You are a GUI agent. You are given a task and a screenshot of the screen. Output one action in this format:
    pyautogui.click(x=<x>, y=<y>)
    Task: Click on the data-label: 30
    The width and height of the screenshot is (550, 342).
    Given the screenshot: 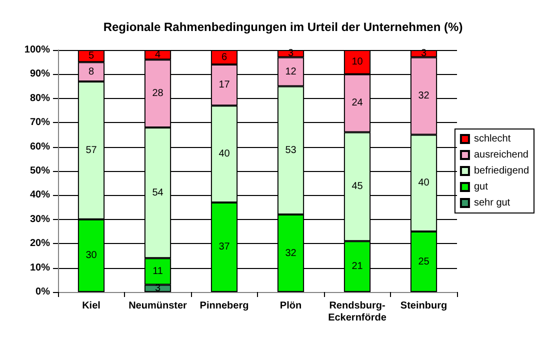 What is the action you would take?
    pyautogui.click(x=92, y=256)
    